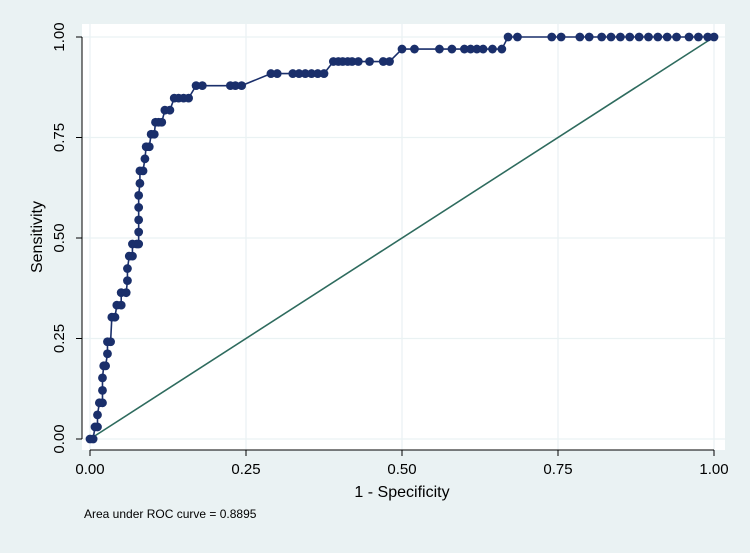 This screenshot has height=553, width=750. I want to click on y-tick-label: 0.25, so click(59, 338).